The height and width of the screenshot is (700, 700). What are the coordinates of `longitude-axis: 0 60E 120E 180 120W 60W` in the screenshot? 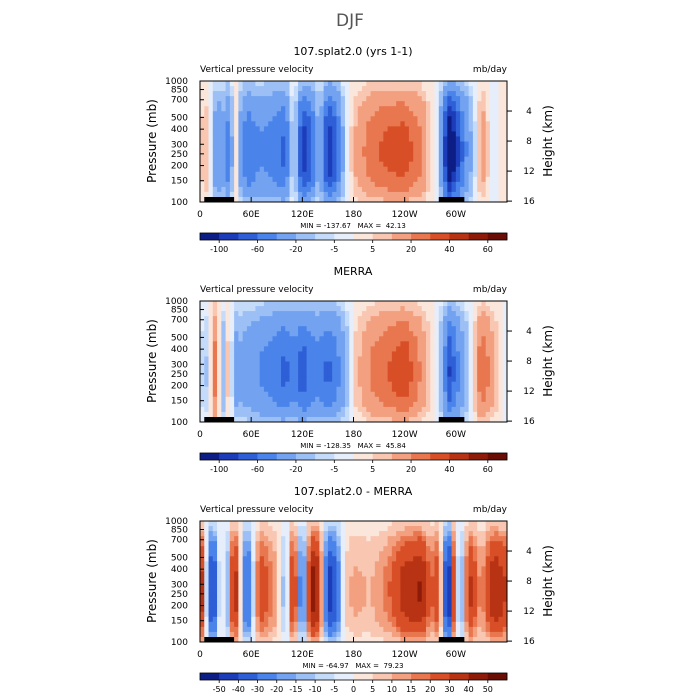 It's located at (331, 208).